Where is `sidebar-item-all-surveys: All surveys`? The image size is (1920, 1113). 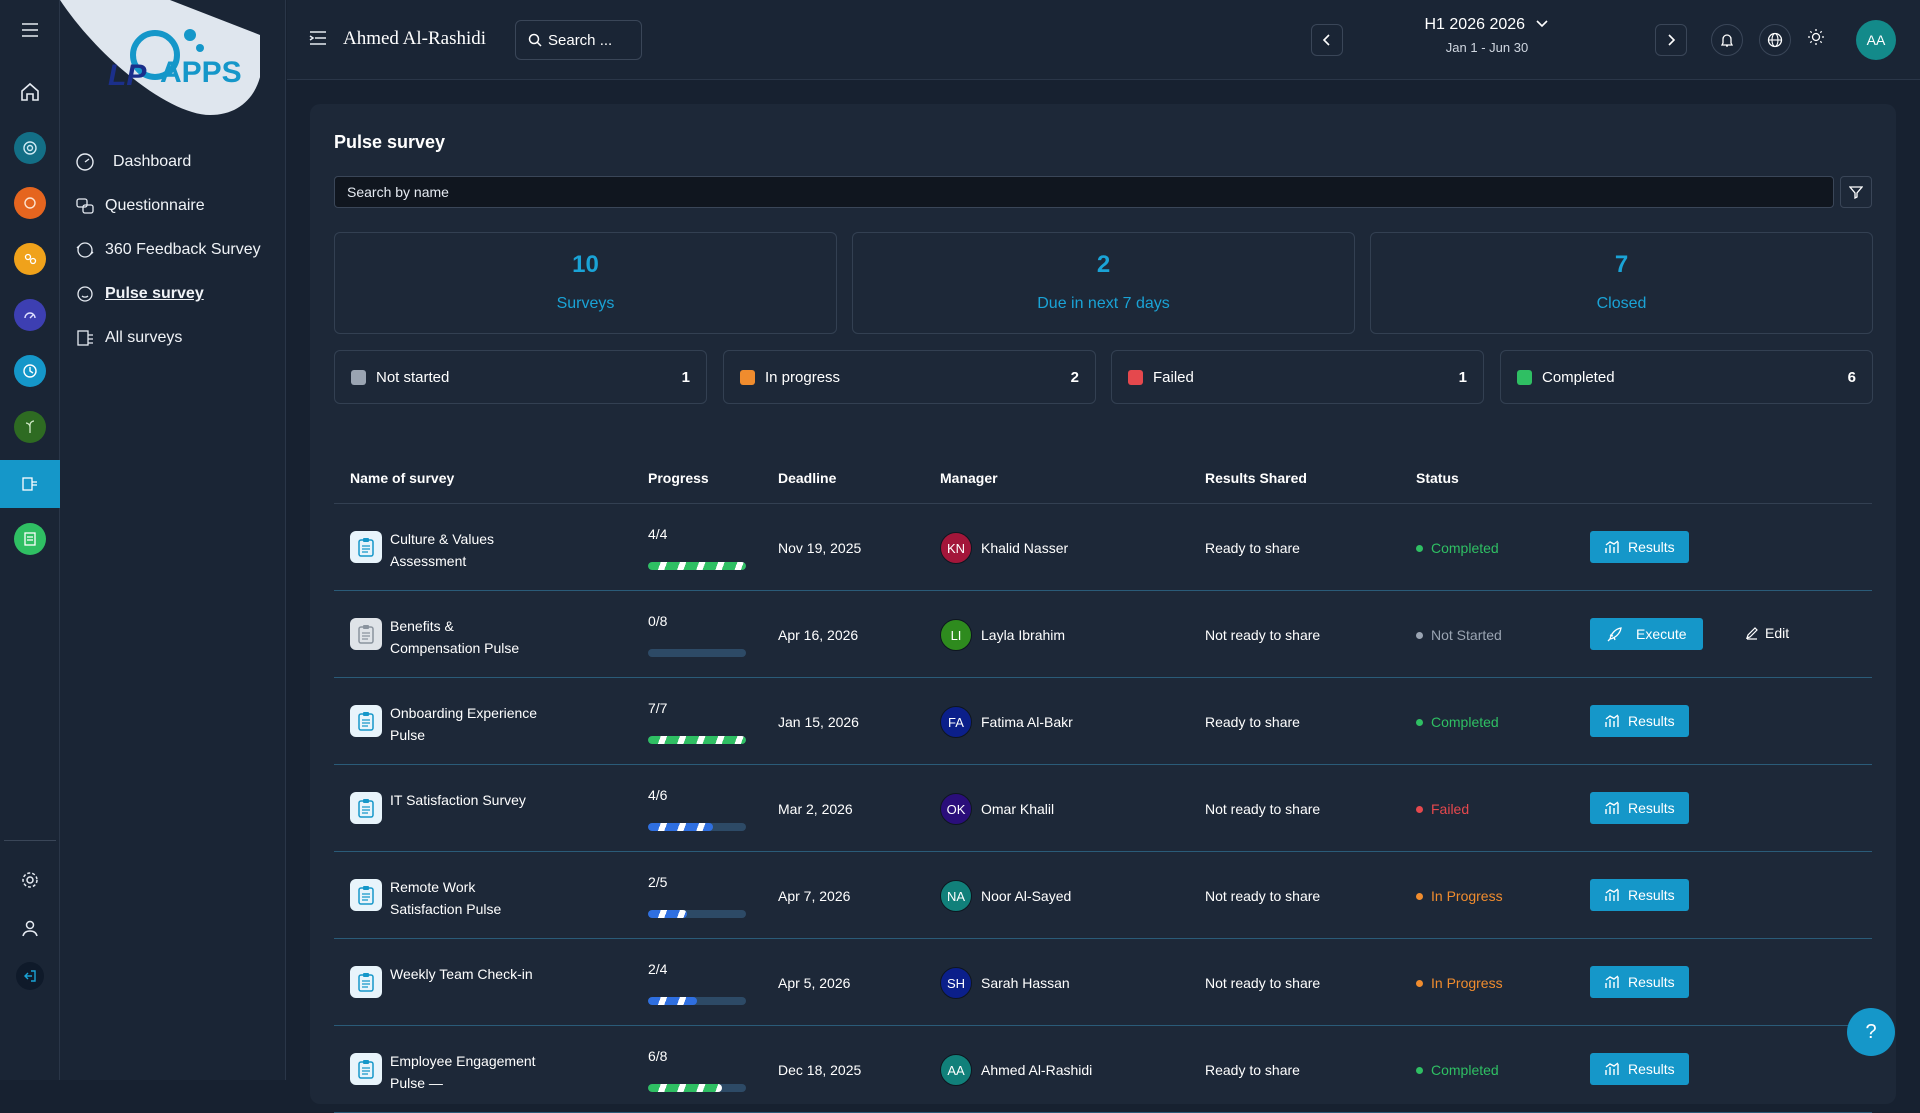
sidebar-item-all-surveys: All surveys is located at coordinates (168, 338).